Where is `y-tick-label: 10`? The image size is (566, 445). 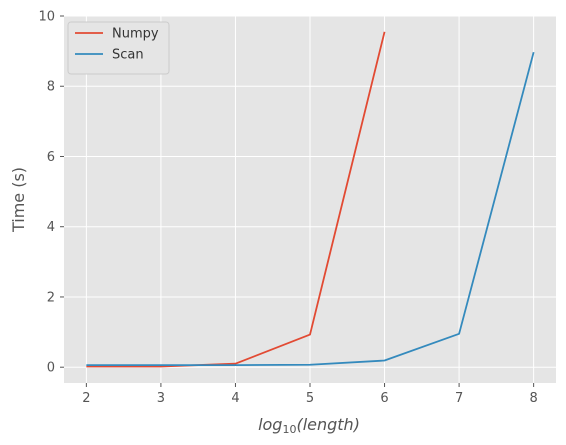 y-tick-label: 10 is located at coordinates (46, 17).